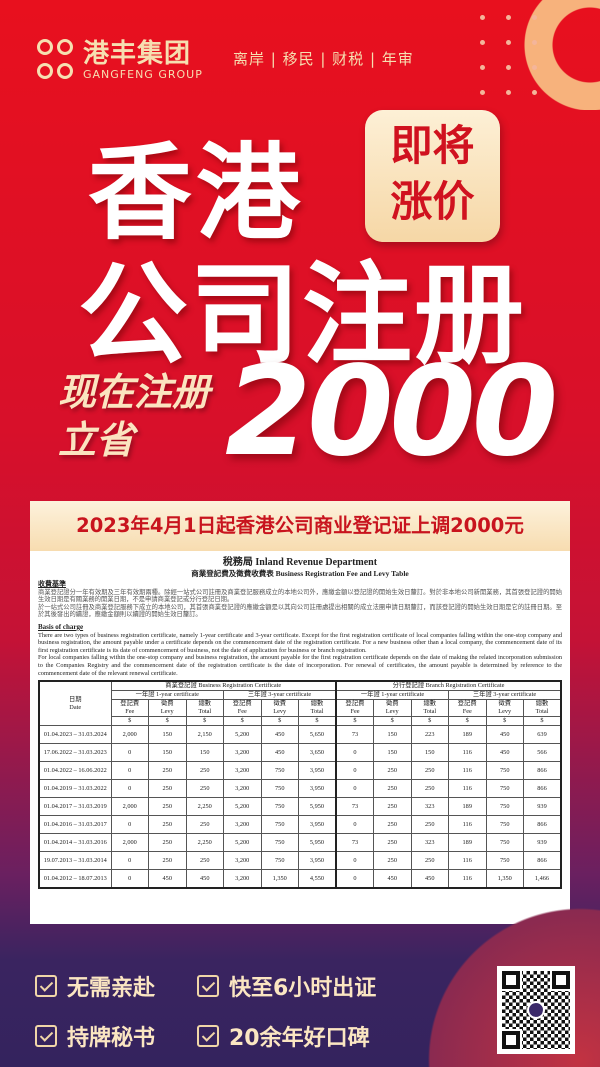 This screenshot has height=1067, width=600. Describe the element at coordinates (116, 986) in the screenshot. I see `feature-item: 无需亲赴` at that location.